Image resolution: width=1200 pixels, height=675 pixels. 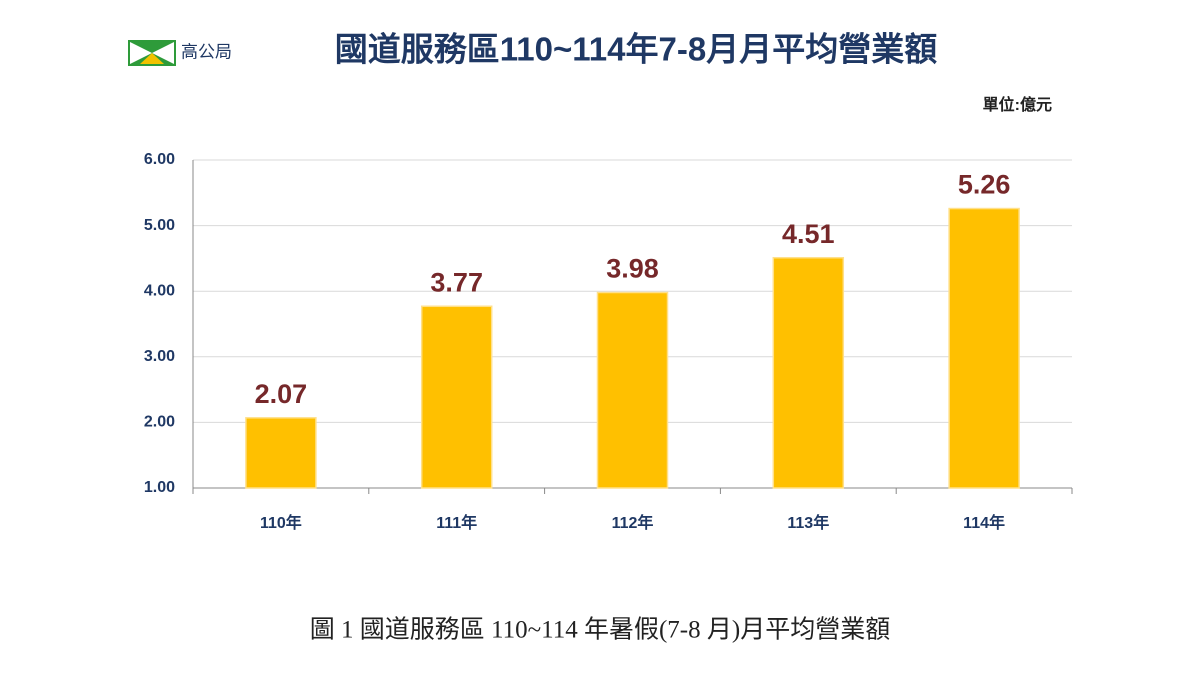 I want to click on unit-label: 單位:億元, so click(x=1017, y=104).